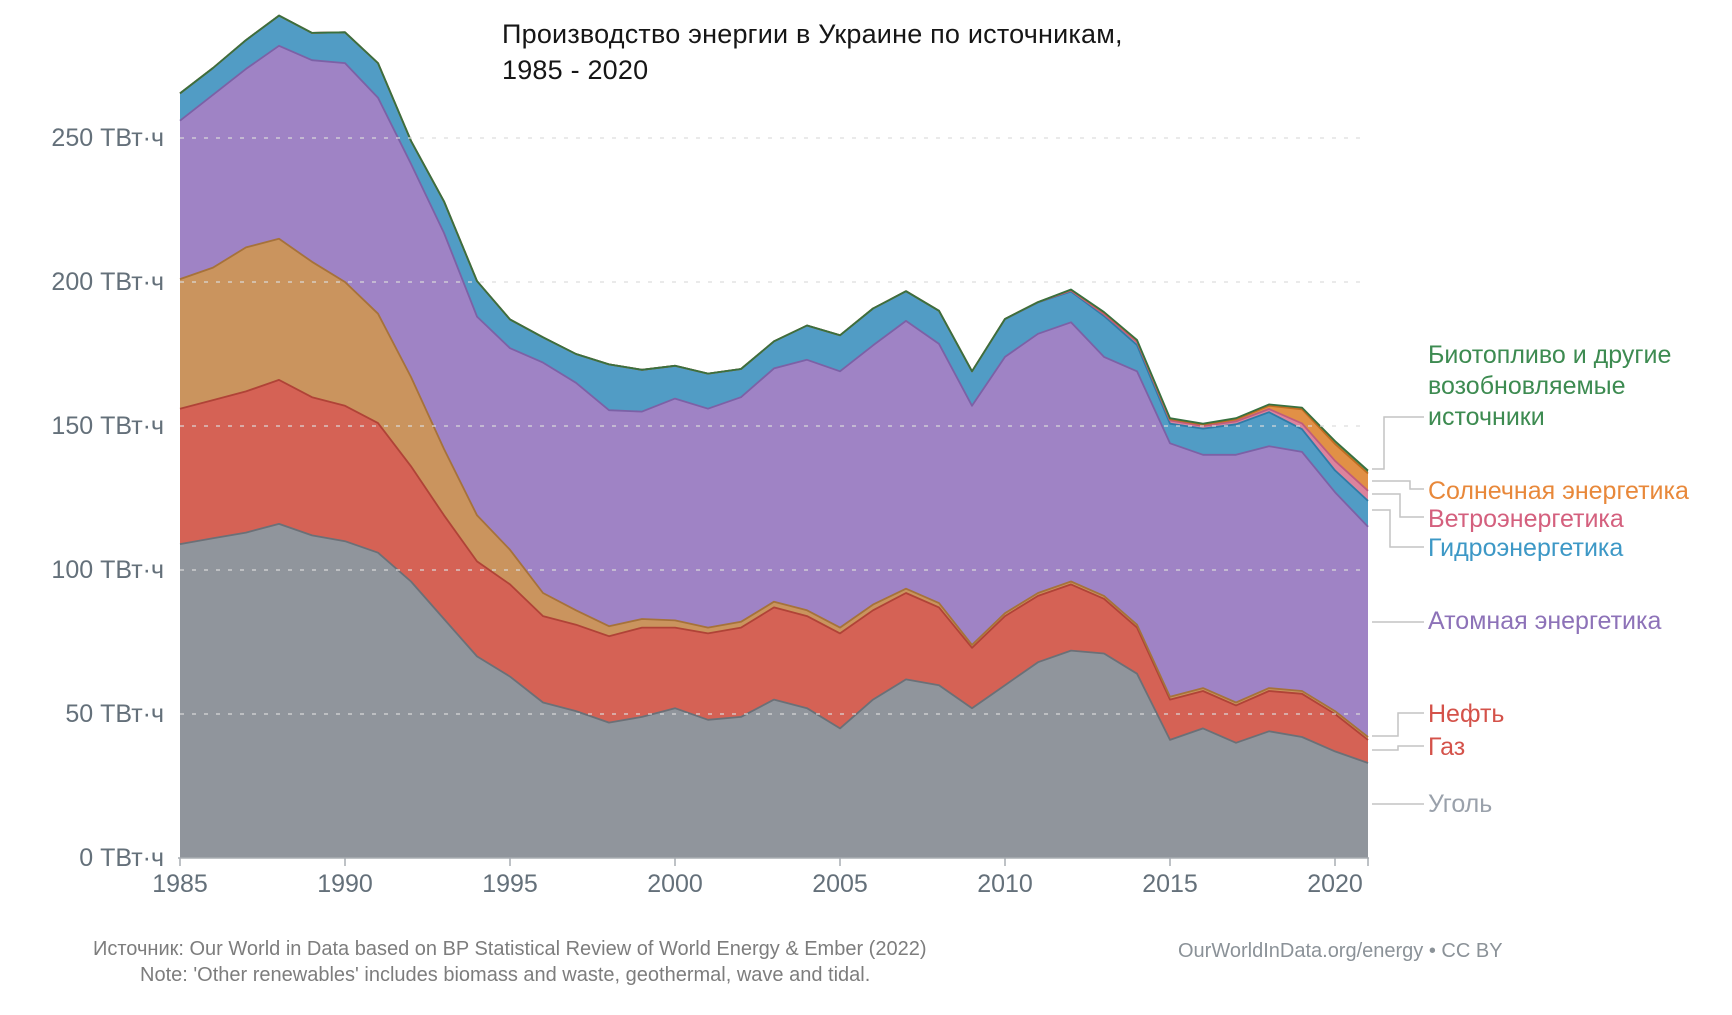 Image resolution: width=1732 pixels, height=1015 pixels. Describe the element at coordinates (675, 884) in the screenshot. I see `x-tick-label: 2000` at that location.